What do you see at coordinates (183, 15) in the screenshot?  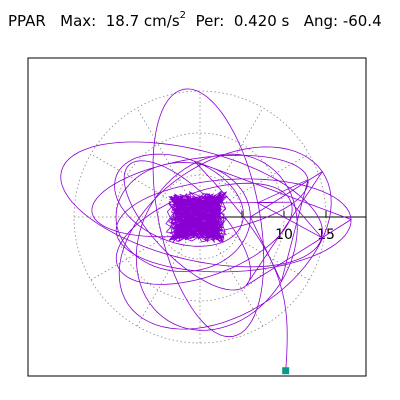 I see `max-unit-exponent: 2` at bounding box center [183, 15].